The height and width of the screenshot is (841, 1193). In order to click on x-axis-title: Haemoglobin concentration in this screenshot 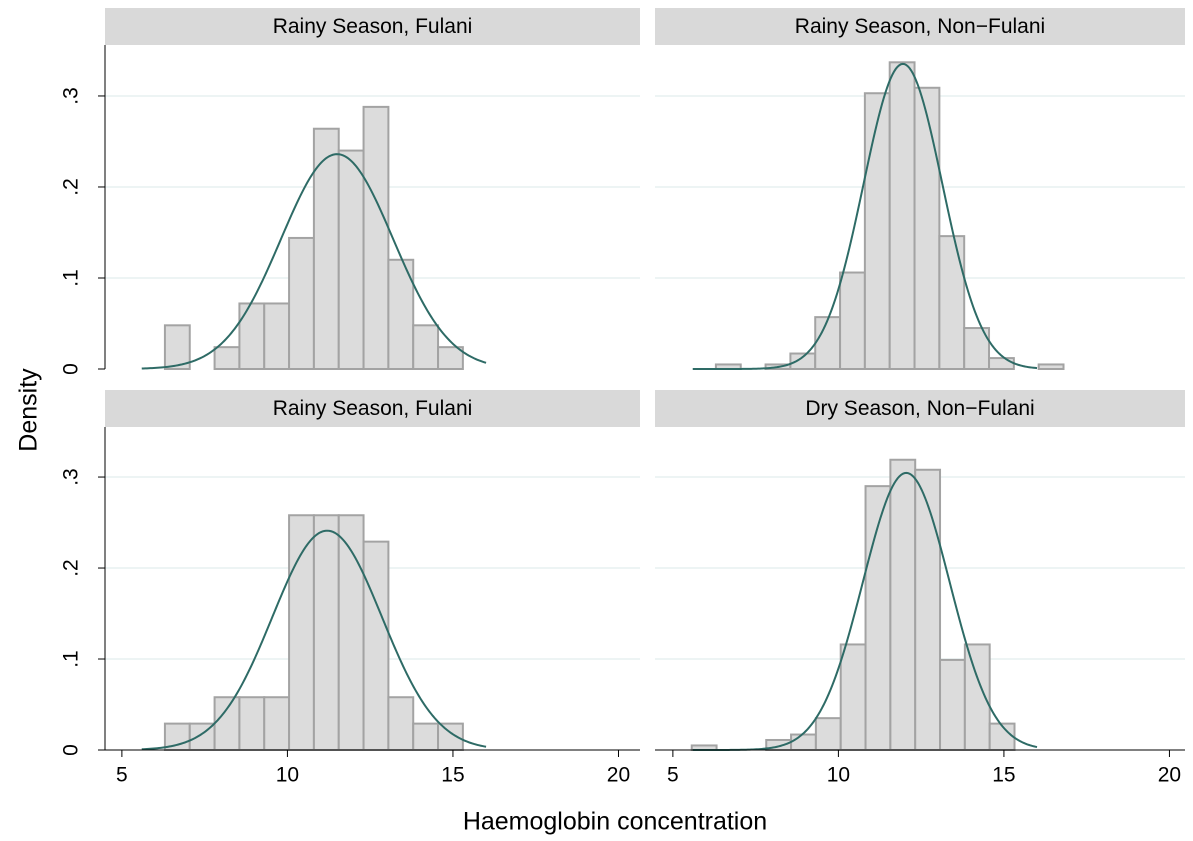, I will do `click(615, 822)`.